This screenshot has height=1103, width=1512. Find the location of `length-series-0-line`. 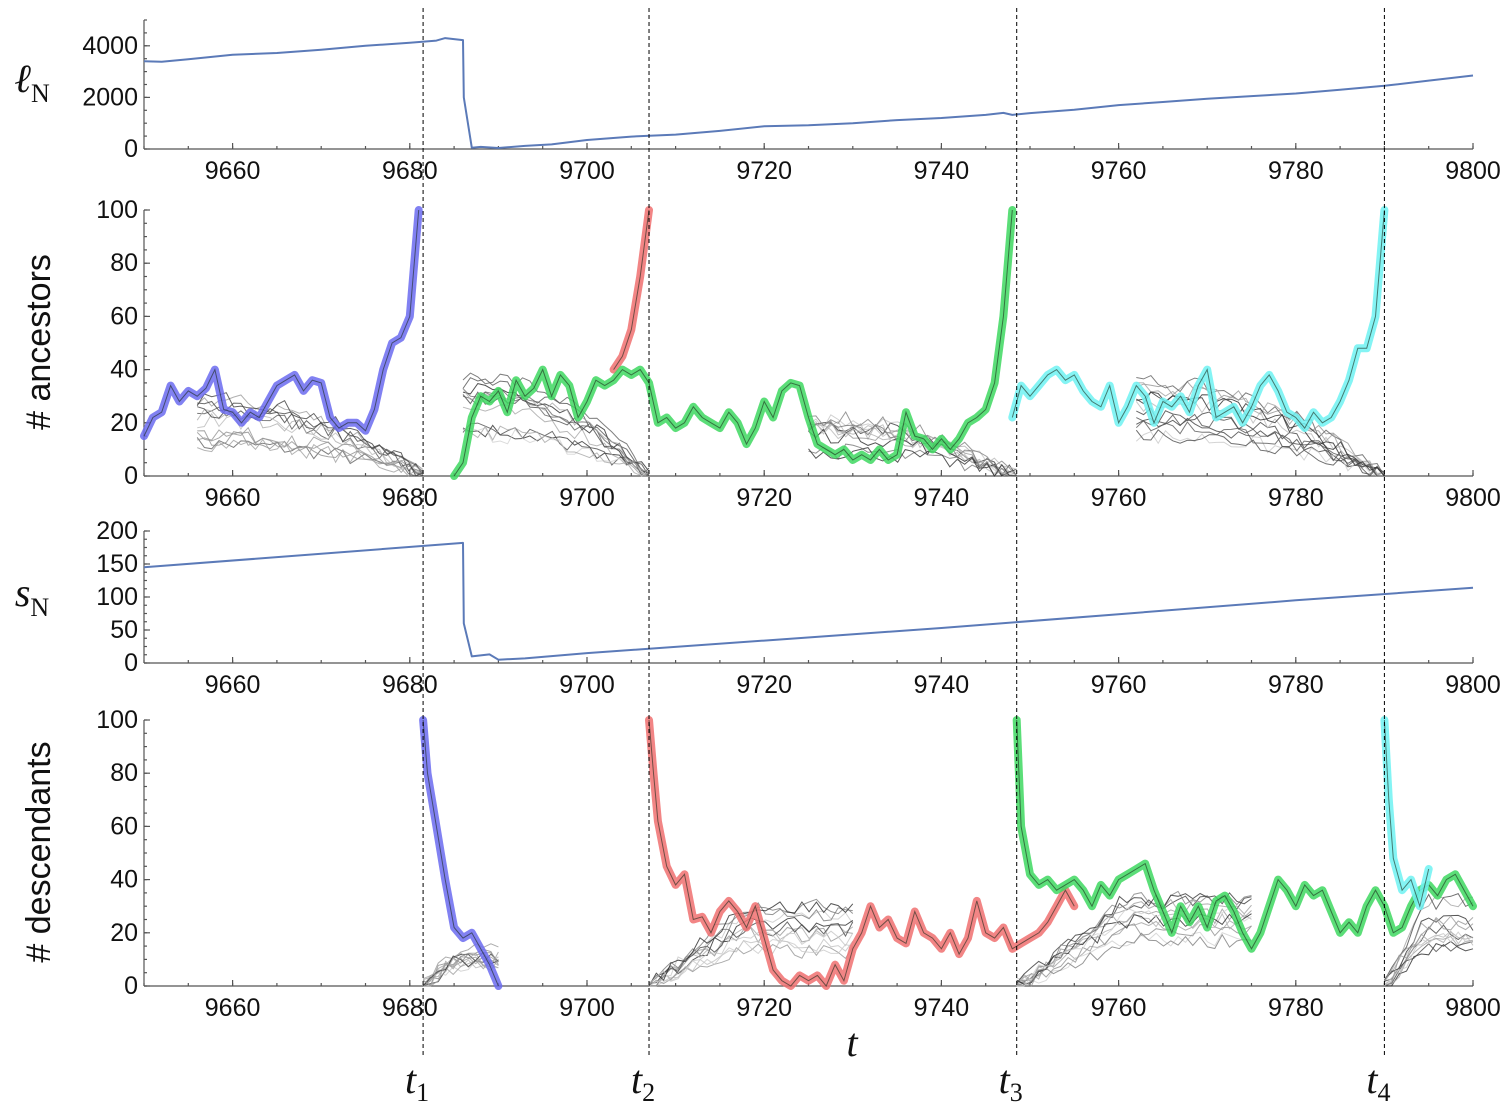

length-series-0-line is located at coordinates (808, 93).